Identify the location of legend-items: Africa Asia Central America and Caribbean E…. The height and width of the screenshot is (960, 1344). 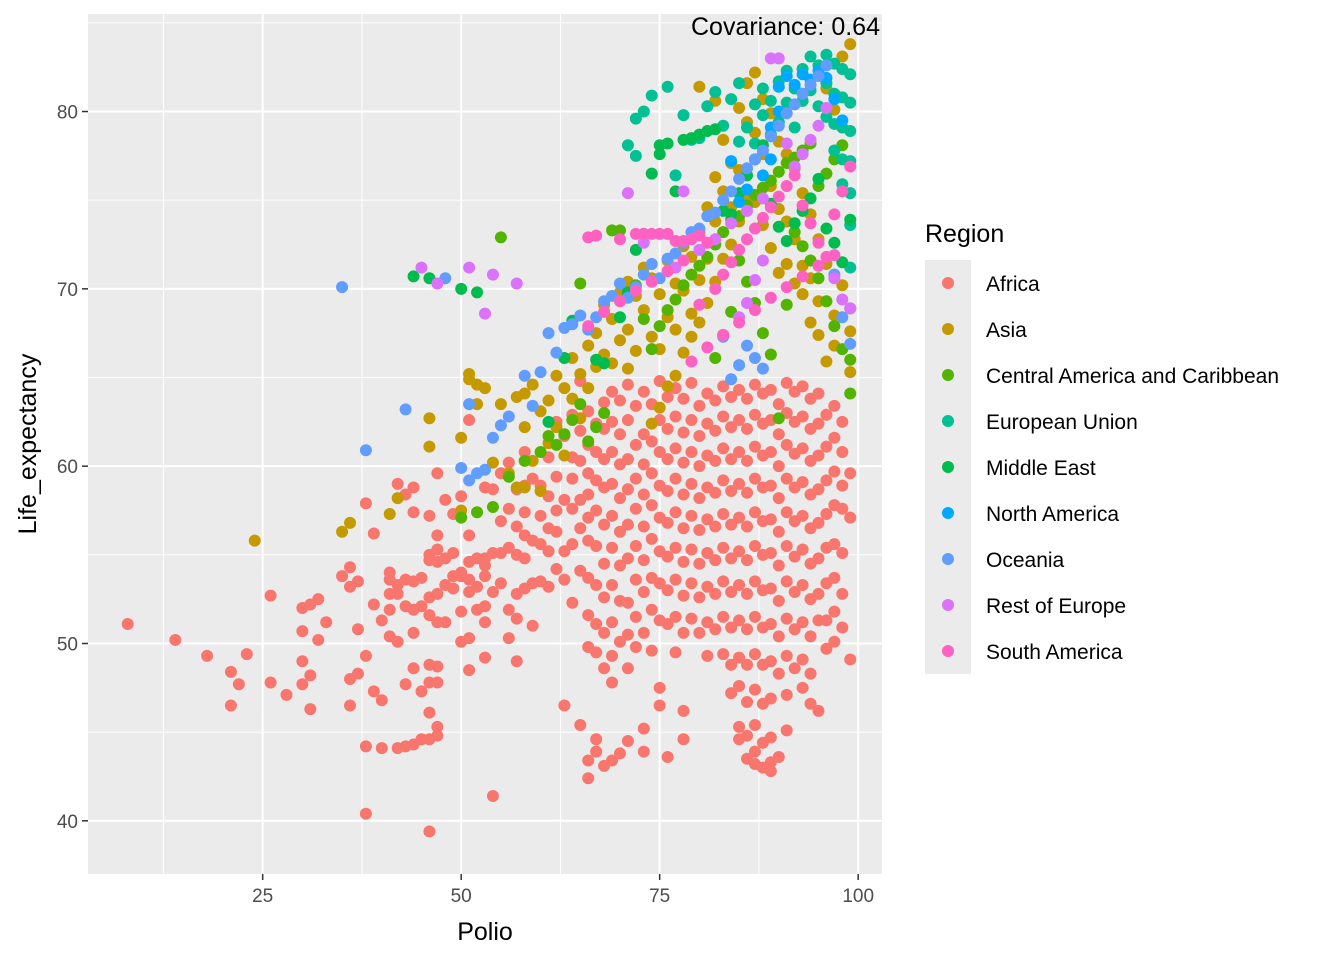
(1110, 468).